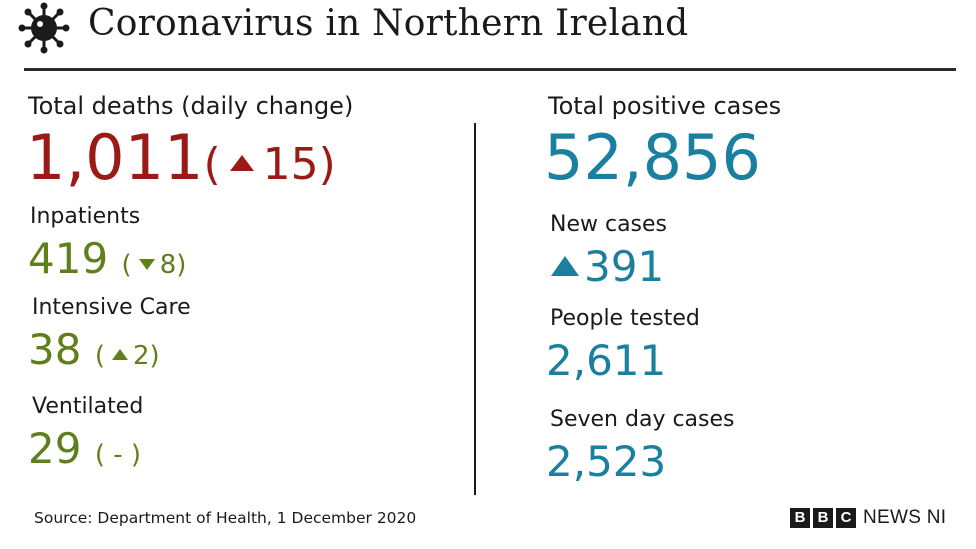 This screenshot has height=549, width=976. What do you see at coordinates (642, 419) in the screenshot?
I see `seven-day-cases-label: Seven day cases` at bounding box center [642, 419].